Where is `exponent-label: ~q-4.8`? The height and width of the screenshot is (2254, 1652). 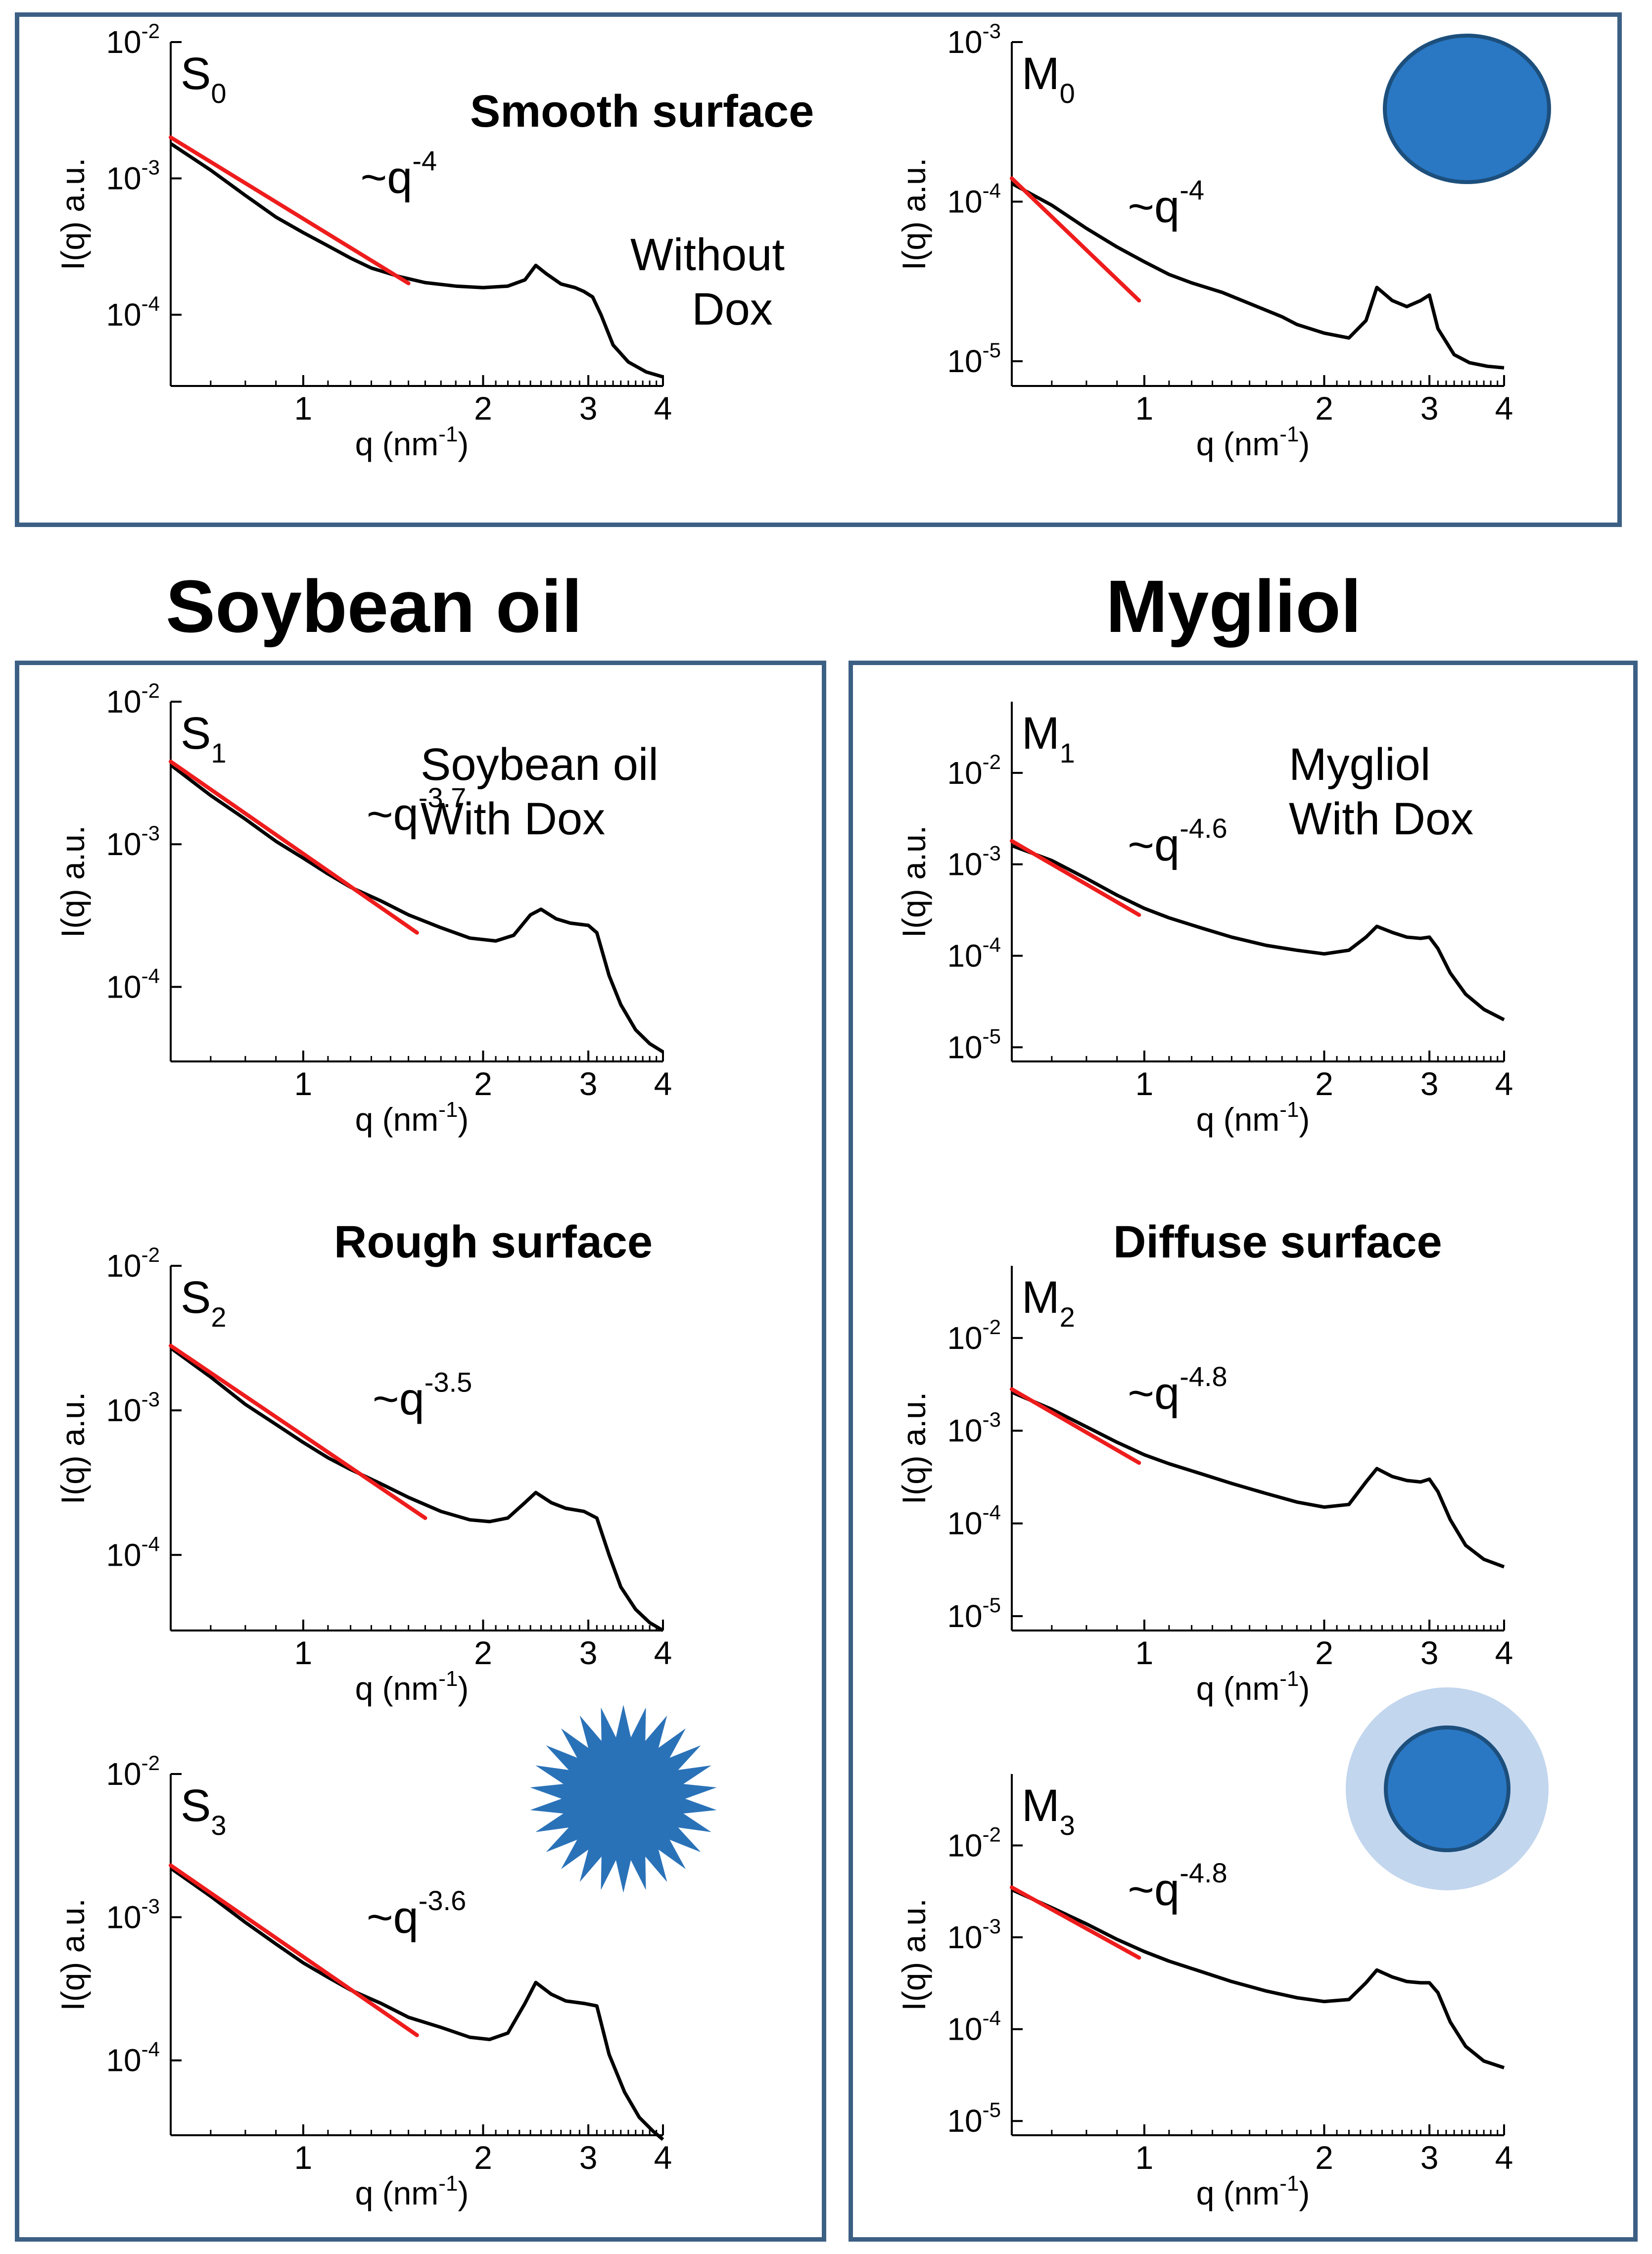
exponent-label: ~q-4.8 is located at coordinates (1177, 1886).